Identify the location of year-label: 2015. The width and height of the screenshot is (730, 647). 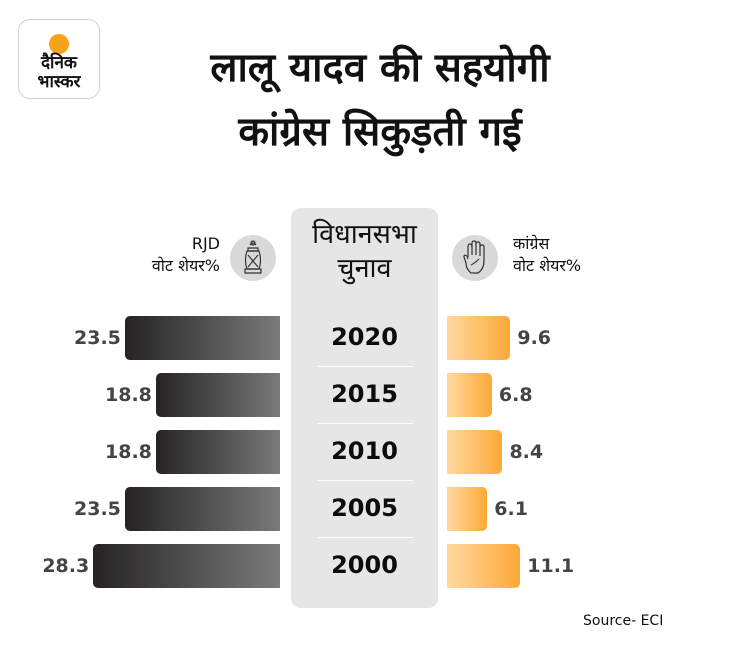
(364, 394).